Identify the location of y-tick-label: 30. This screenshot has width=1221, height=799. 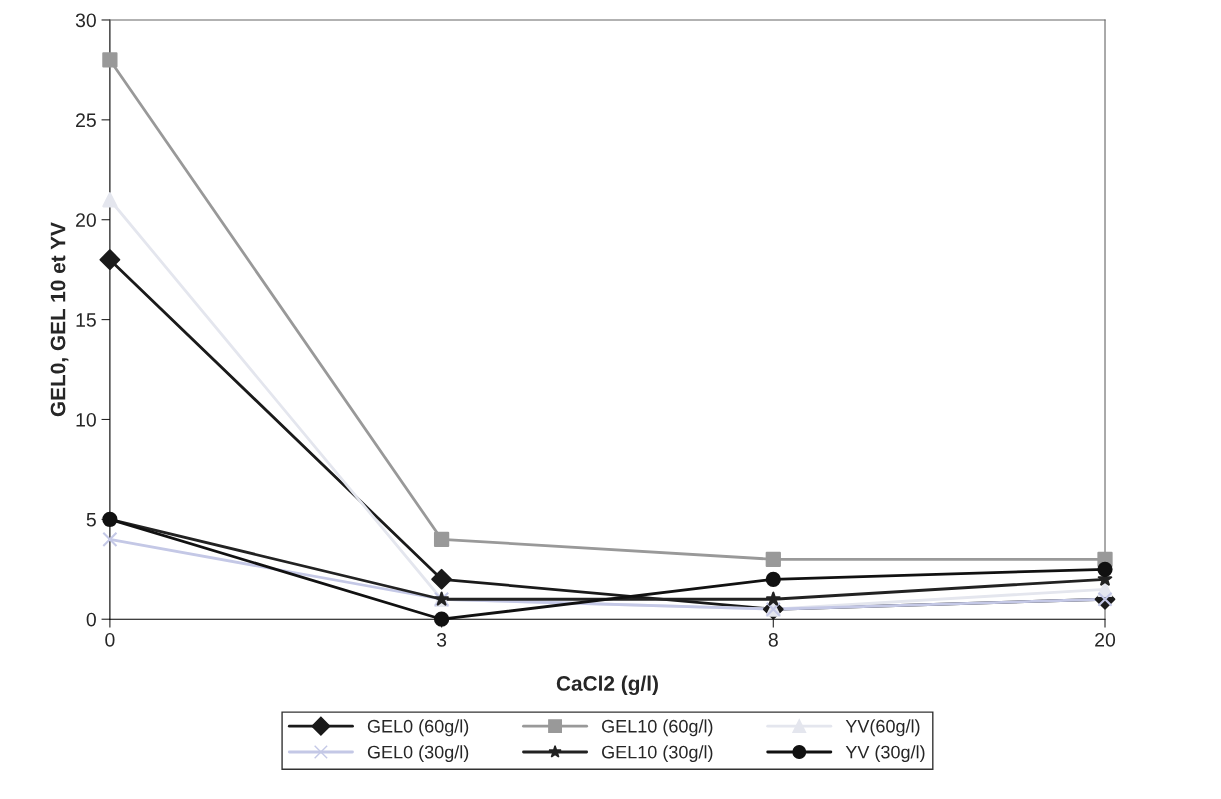
(85, 20).